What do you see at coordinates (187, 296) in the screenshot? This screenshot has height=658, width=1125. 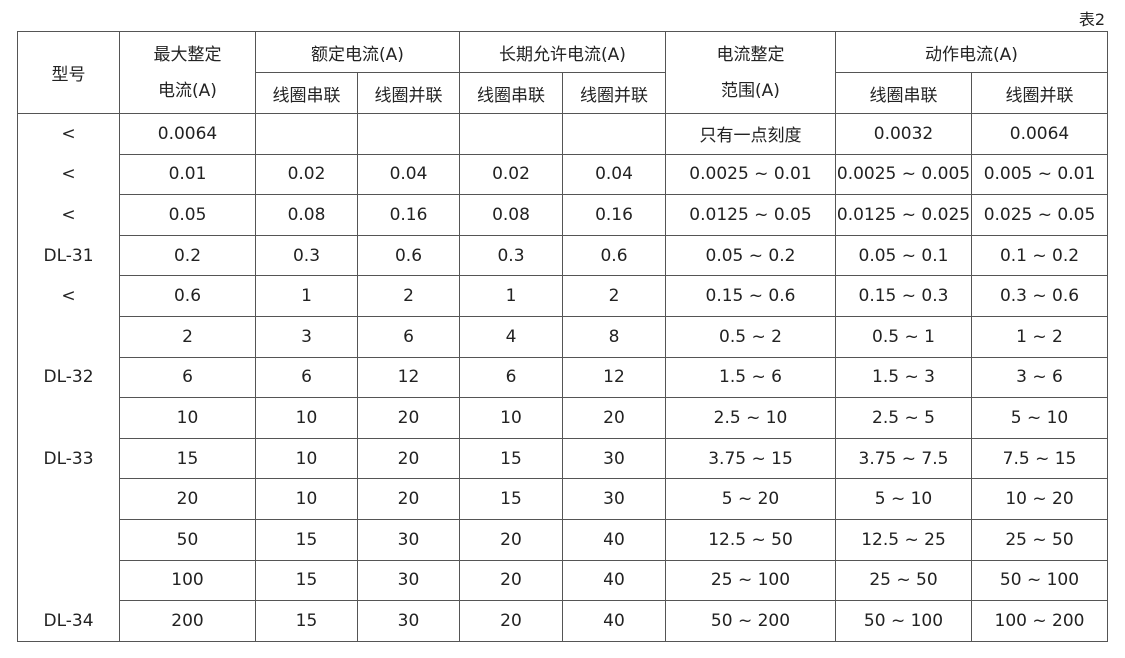 I see `cell-max-setting: 0.6` at bounding box center [187, 296].